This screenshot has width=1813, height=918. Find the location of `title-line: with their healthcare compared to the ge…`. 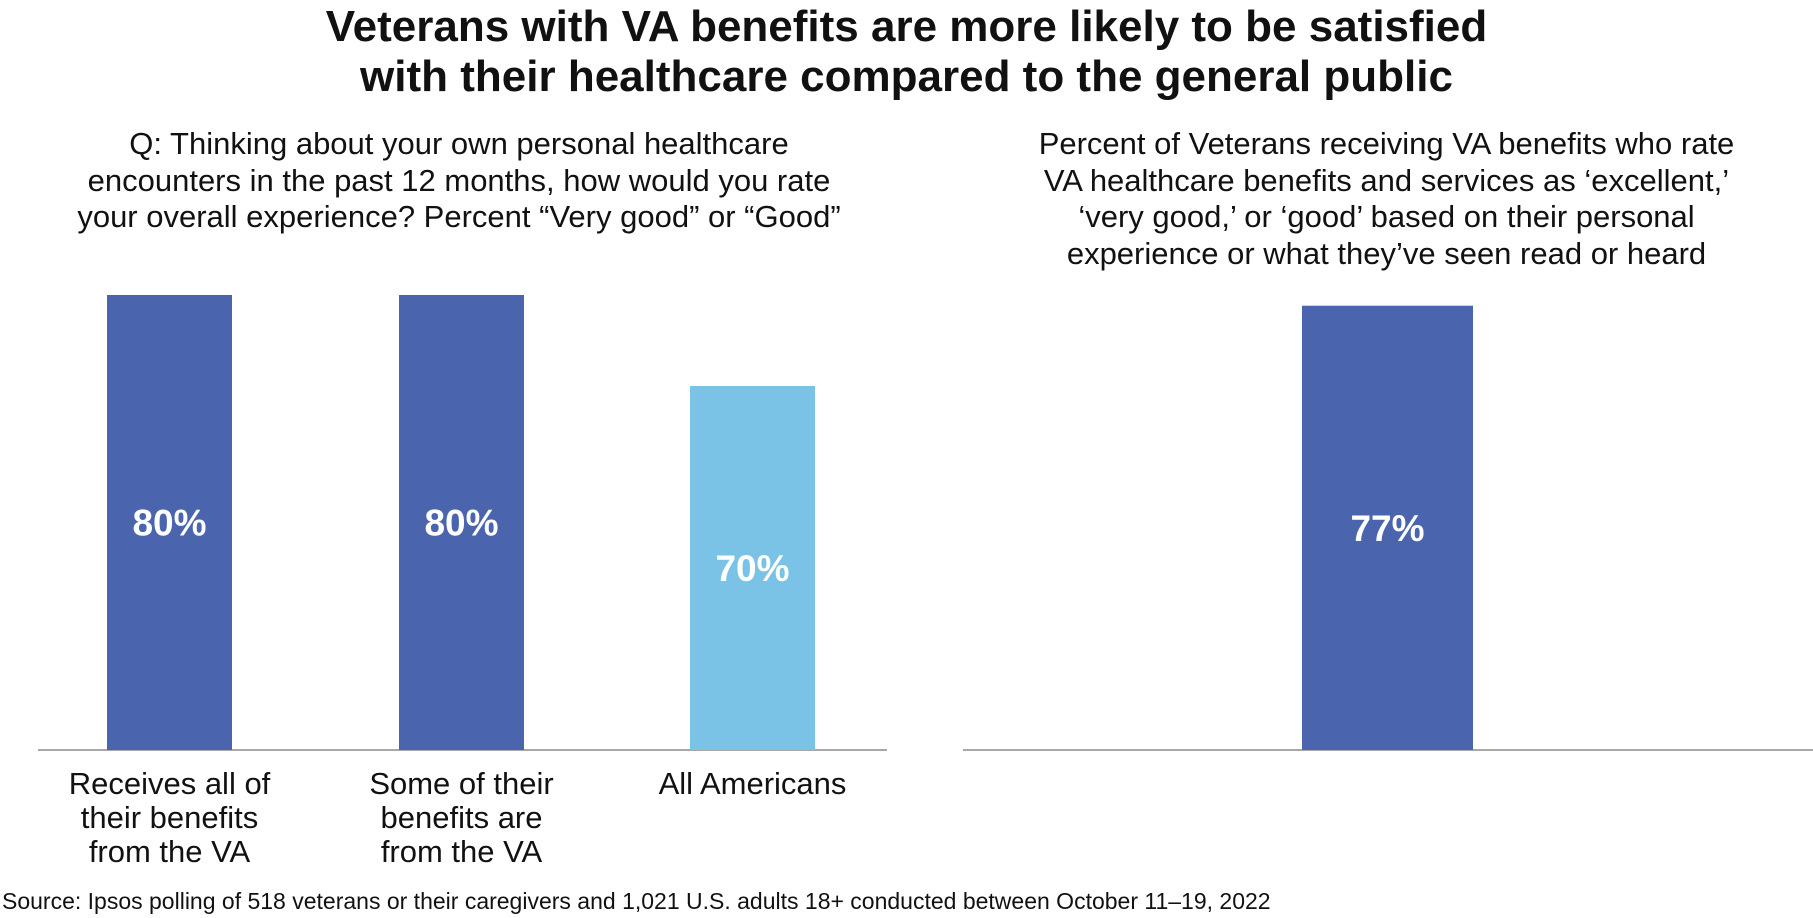

title-line: with their healthcare compared to the ge… is located at coordinates (906, 76).